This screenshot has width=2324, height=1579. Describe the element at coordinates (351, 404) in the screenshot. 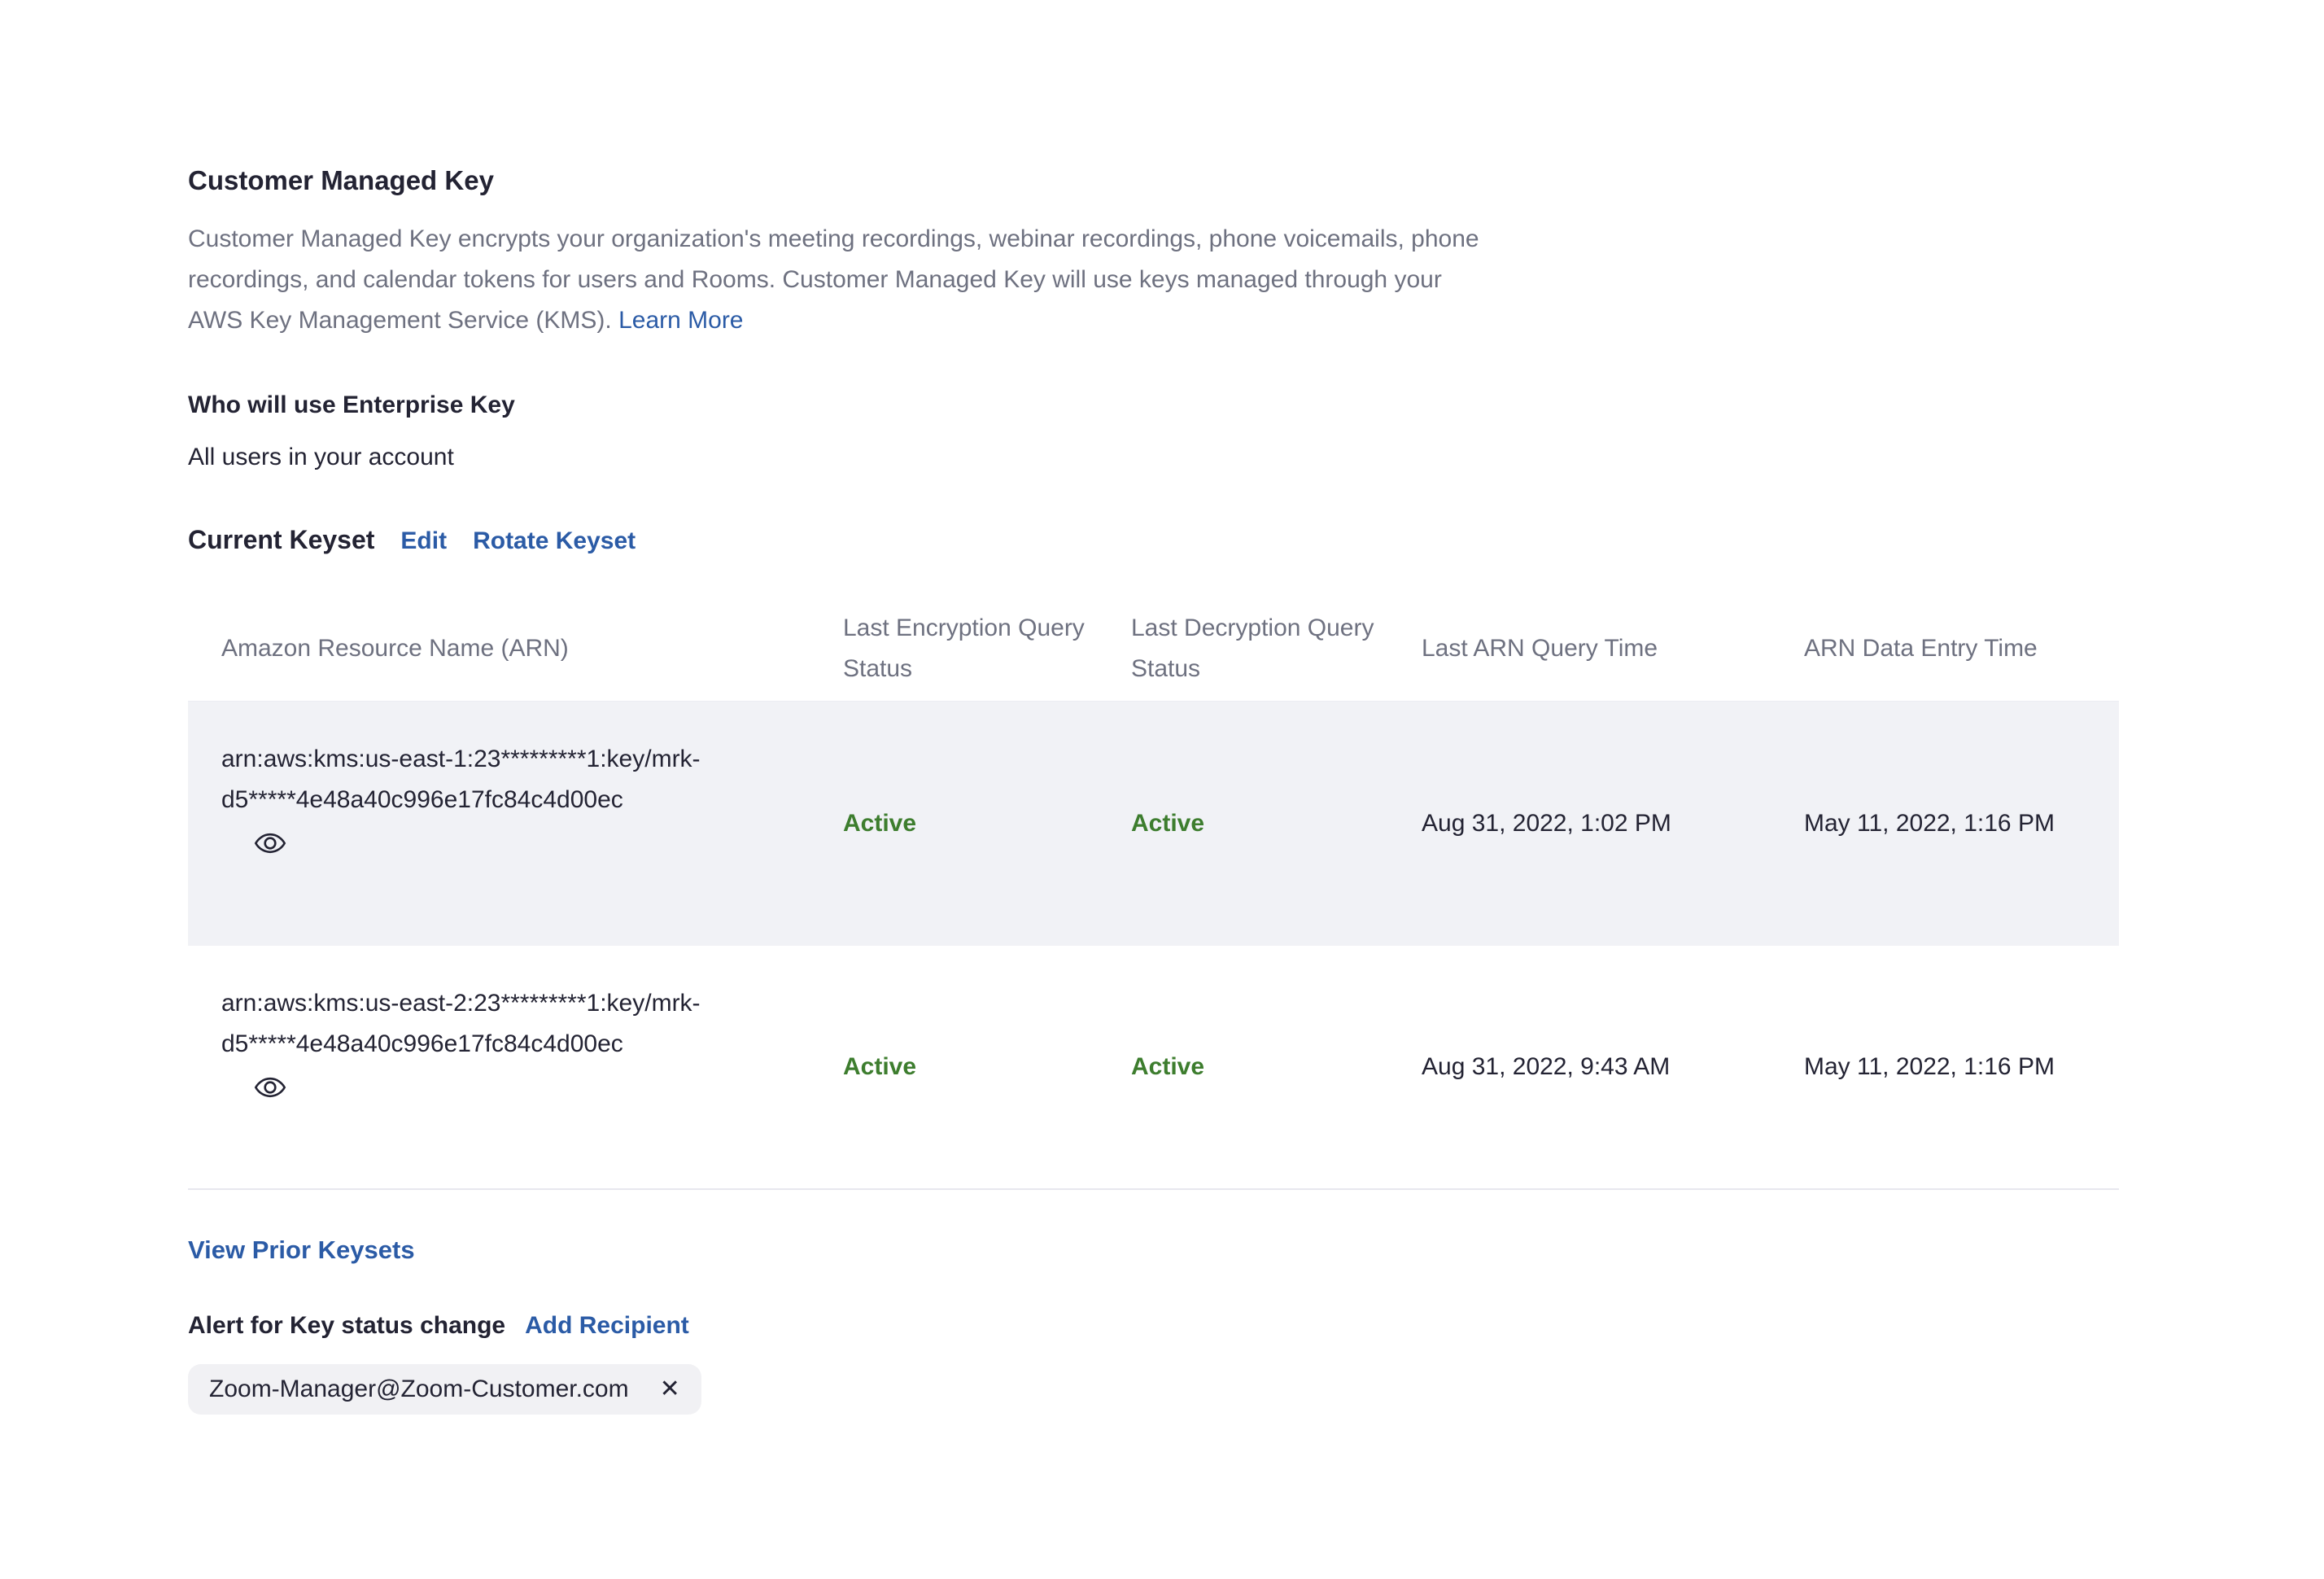

I see `enterprise-key-heading: Who will use Enterprise Key` at that location.